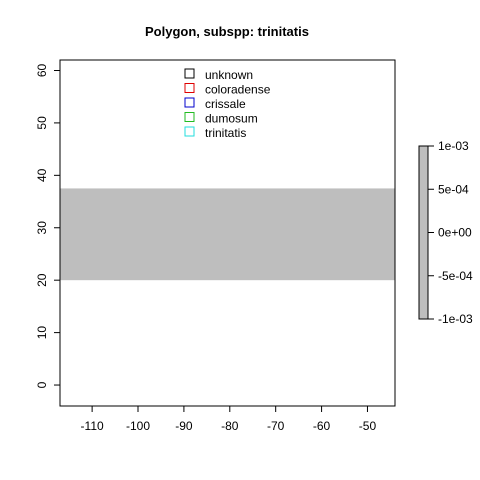 This screenshot has height=480, width=480. What do you see at coordinates (231, 119) in the screenshot?
I see `legend-label: dumosum` at bounding box center [231, 119].